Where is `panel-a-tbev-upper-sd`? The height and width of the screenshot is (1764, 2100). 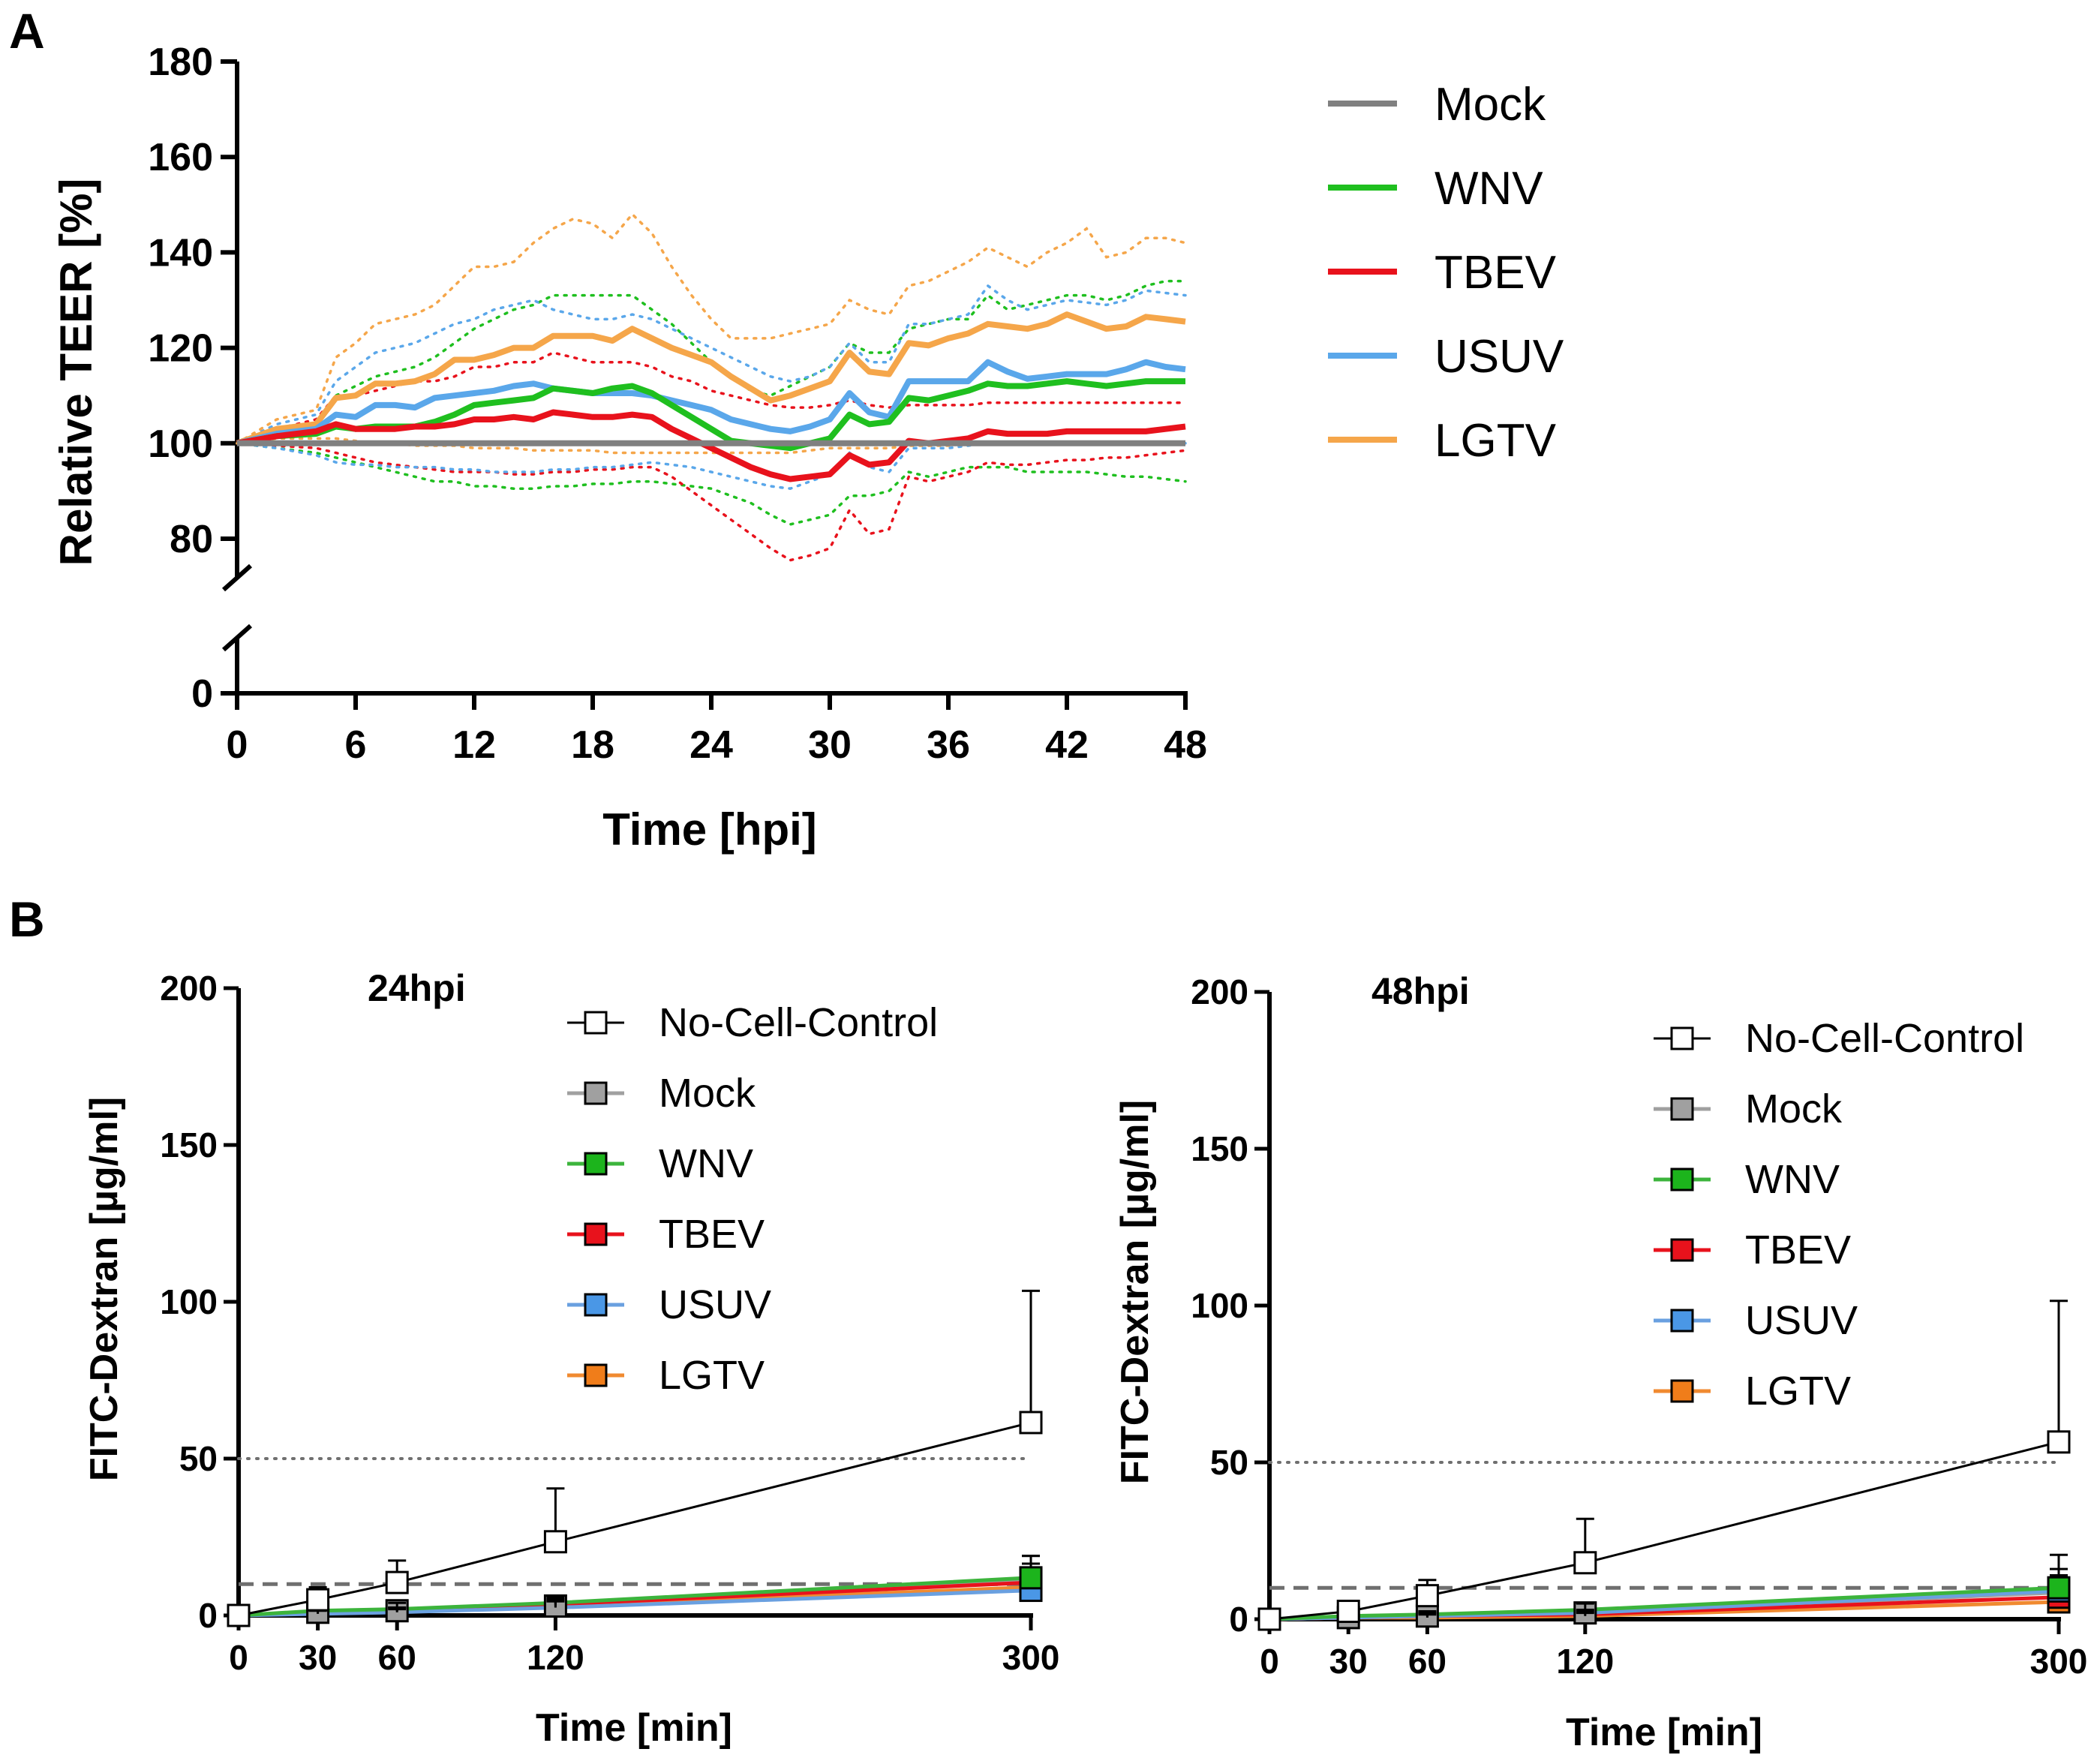 panel-a-tbev-upper-sd is located at coordinates (711, 398).